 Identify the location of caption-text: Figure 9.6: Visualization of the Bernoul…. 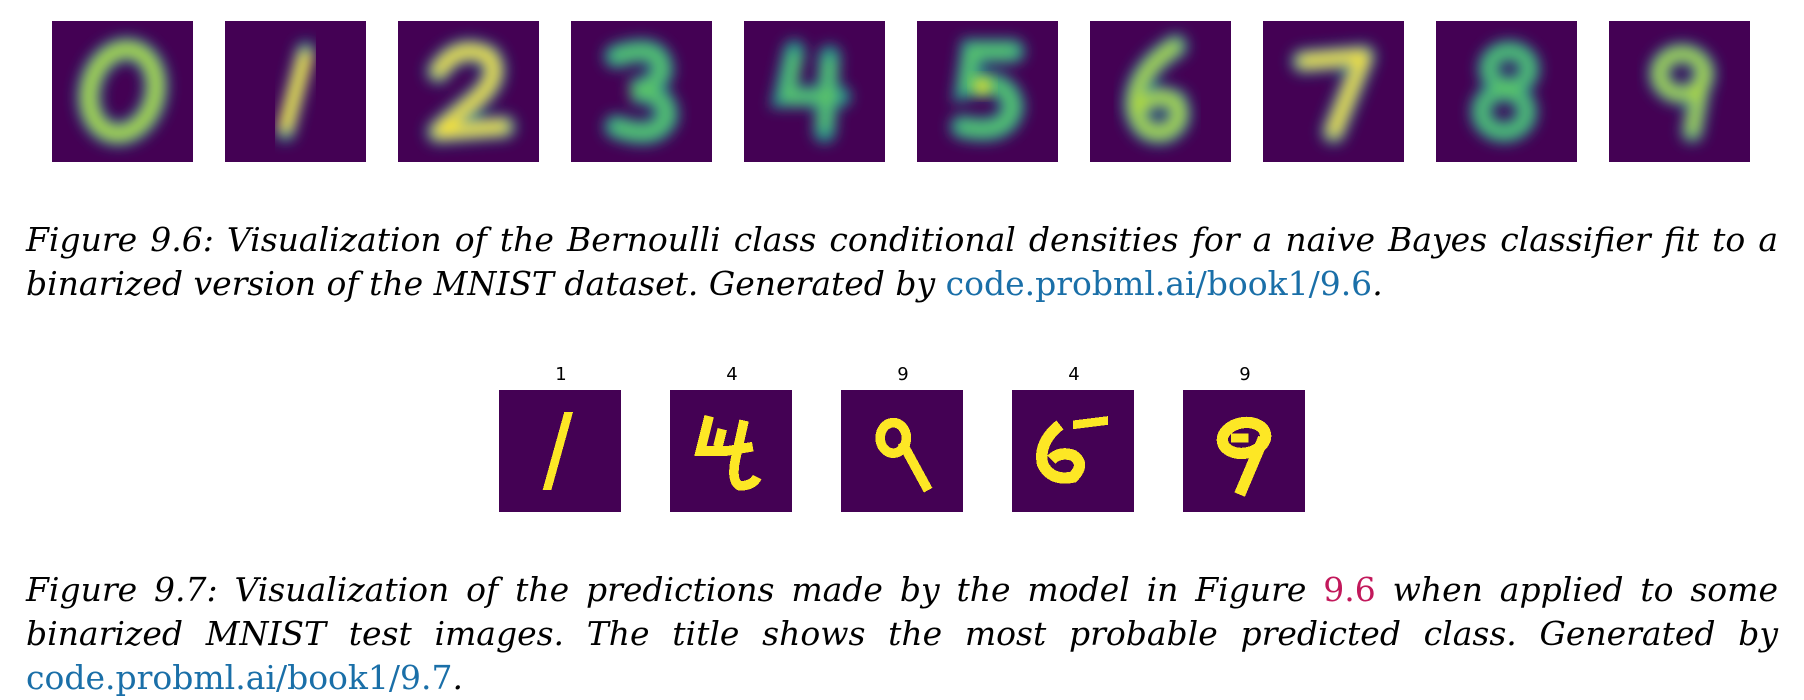
(902, 261).